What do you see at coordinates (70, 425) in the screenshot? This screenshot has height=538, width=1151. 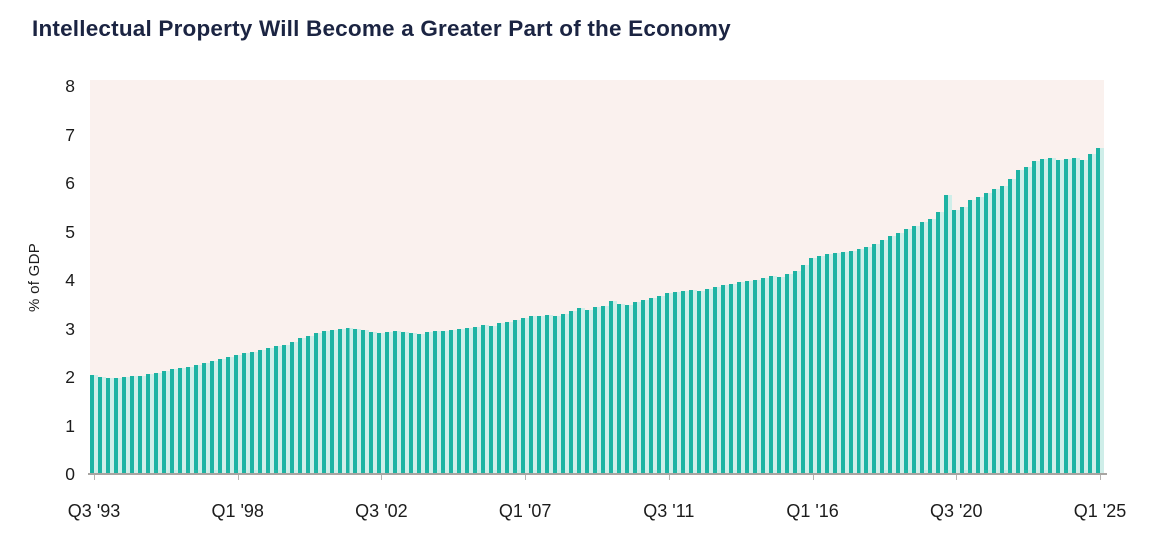 I see `y-tick-label-1: 1` at bounding box center [70, 425].